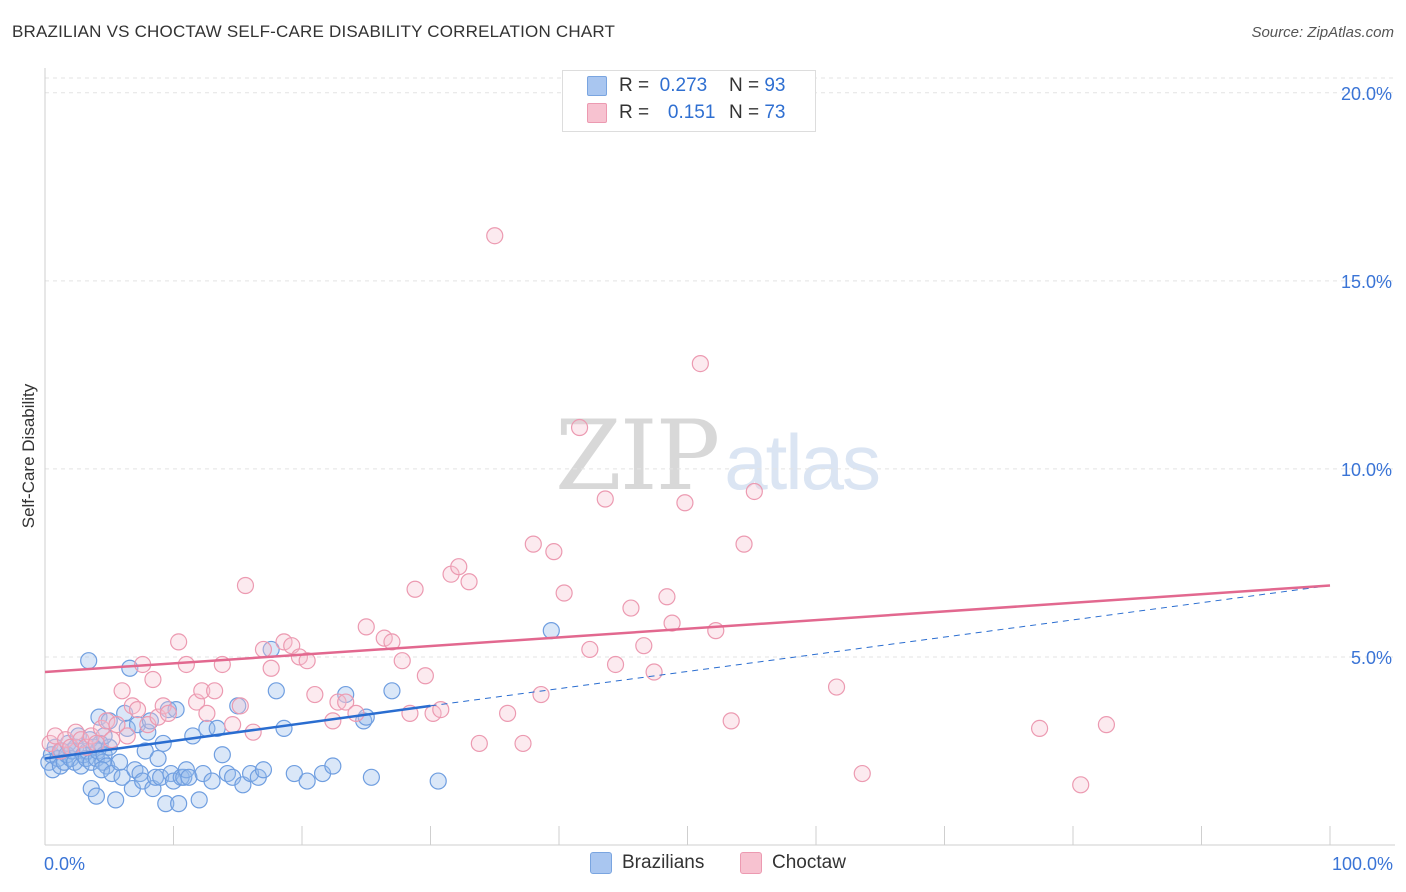  I want to click on legend-row-choctaw: R = 0.151 N = 73, so click(686, 115).